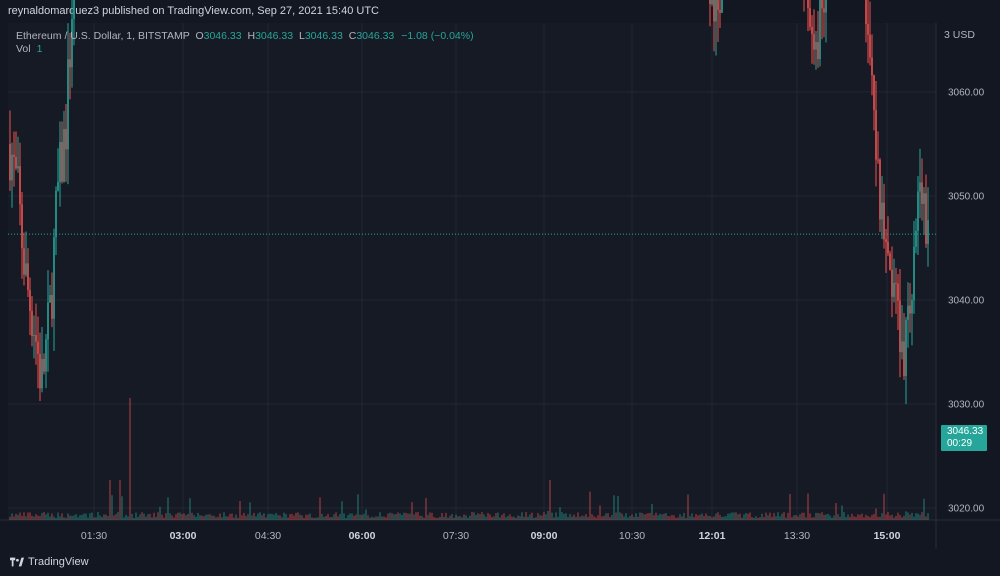 This screenshot has height=576, width=1000. Describe the element at coordinates (887, 536) in the screenshot. I see `x-tick-label: 15:00` at that location.